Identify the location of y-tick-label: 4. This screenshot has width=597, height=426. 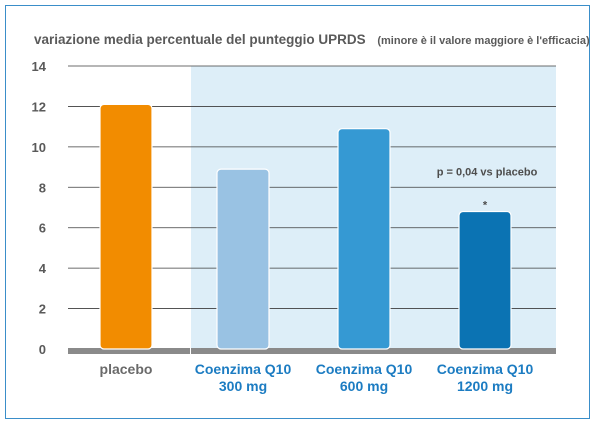
(43, 268).